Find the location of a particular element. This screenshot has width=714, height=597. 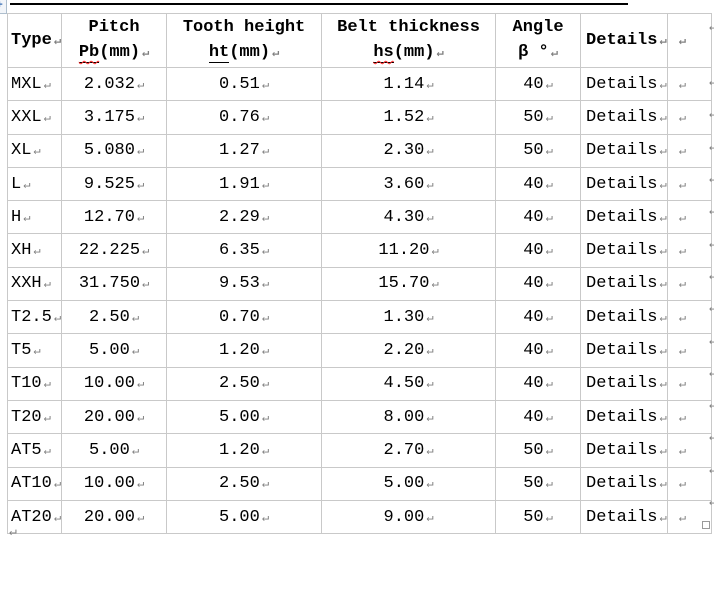

cell-belt-thickness: 2.30 ↵ is located at coordinates (409, 150).